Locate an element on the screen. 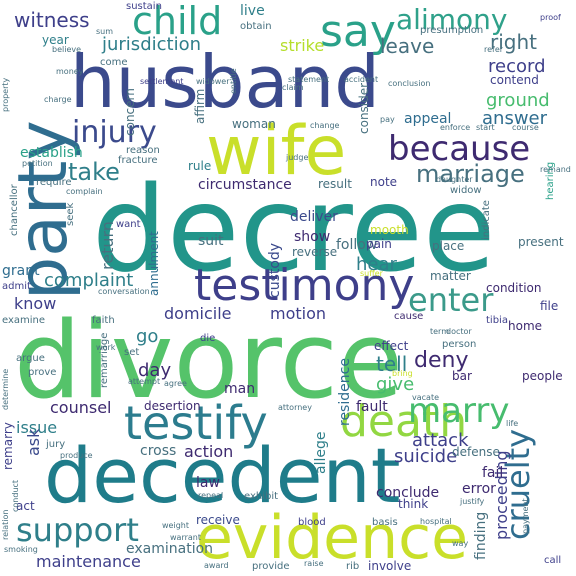 The height and width of the screenshot is (576, 576). word-affirm: affirm is located at coordinates (200, 106).